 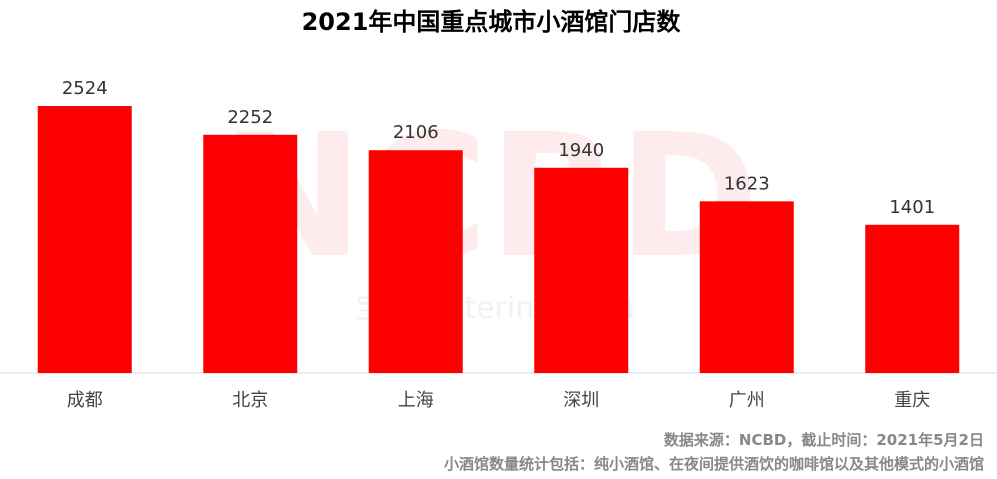 What do you see at coordinates (747, 183) in the screenshot?
I see `value-label: 1623` at bounding box center [747, 183].